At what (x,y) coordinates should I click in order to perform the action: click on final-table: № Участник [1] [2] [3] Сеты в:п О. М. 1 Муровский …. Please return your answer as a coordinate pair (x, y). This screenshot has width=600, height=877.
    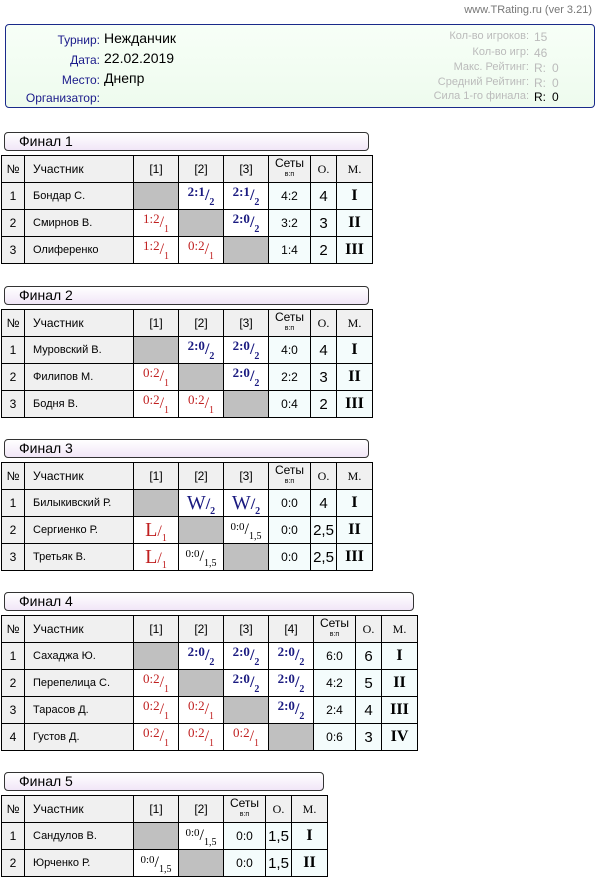
    Looking at the image, I should click on (187, 363).